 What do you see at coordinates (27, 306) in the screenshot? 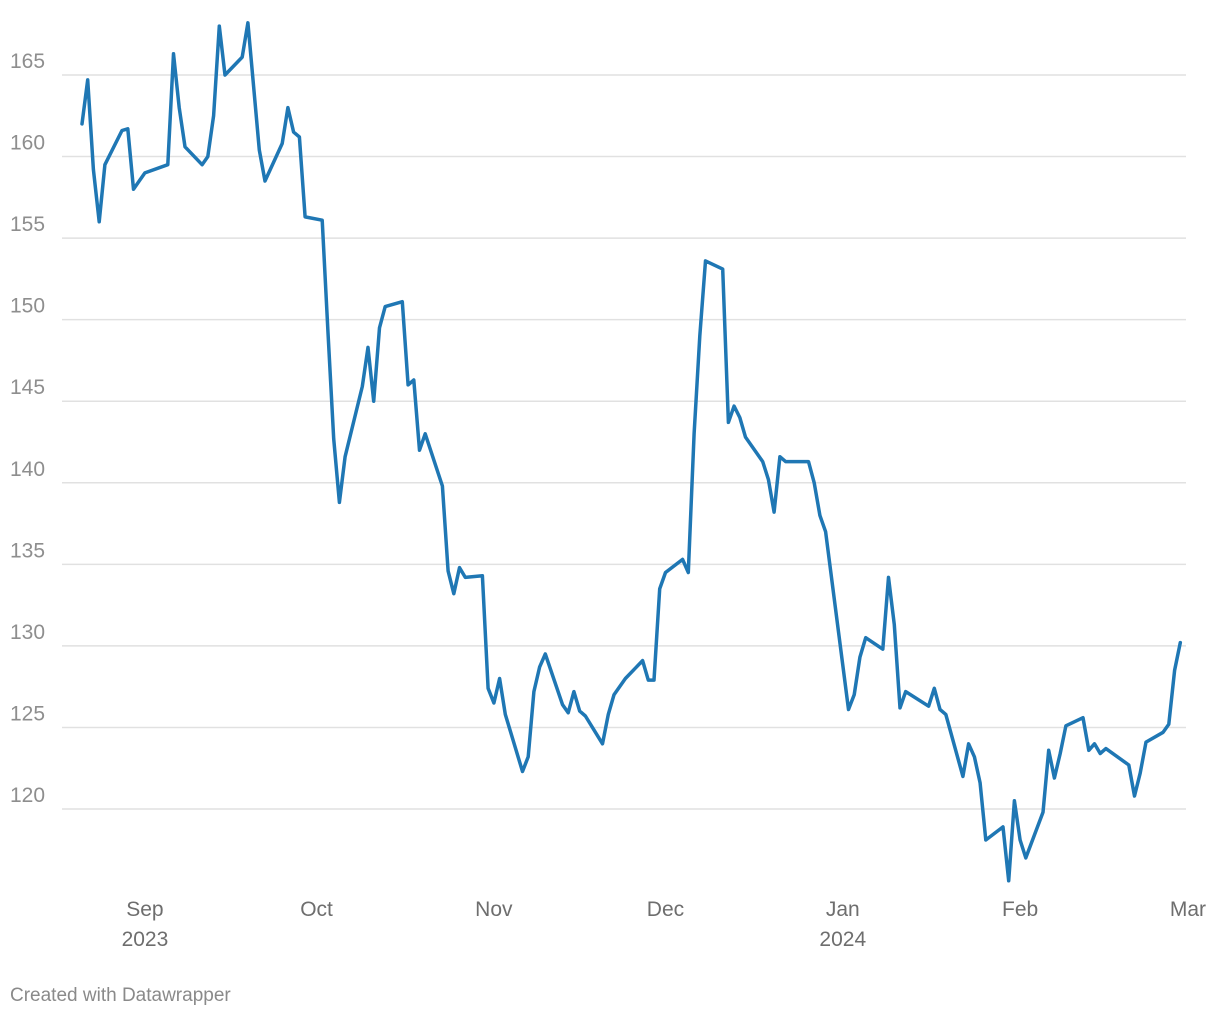
I see `y-tick-label-150: 150` at bounding box center [27, 306].